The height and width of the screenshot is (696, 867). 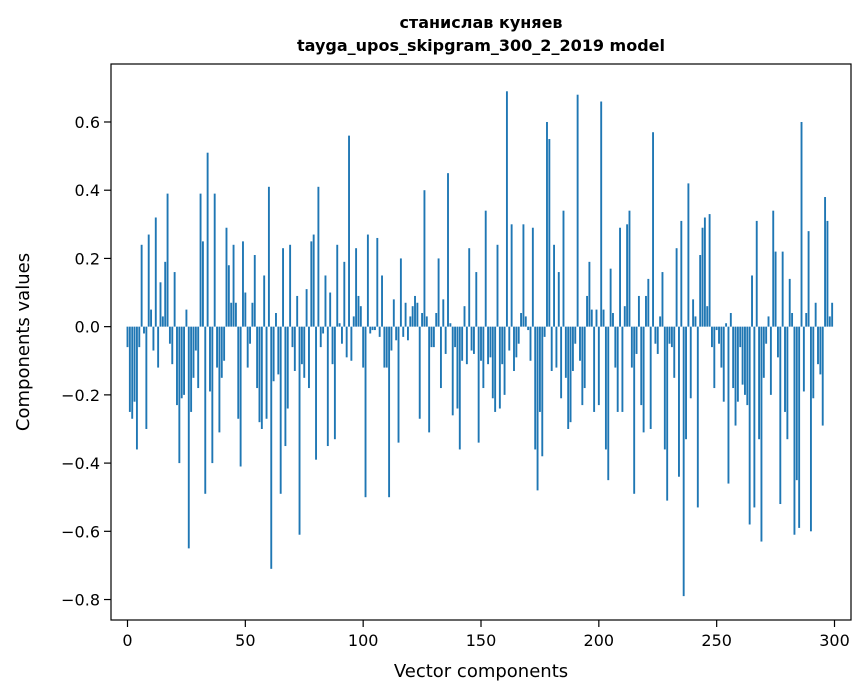 What do you see at coordinates (716, 640) in the screenshot?
I see `x-tick-label: 250` at bounding box center [716, 640].